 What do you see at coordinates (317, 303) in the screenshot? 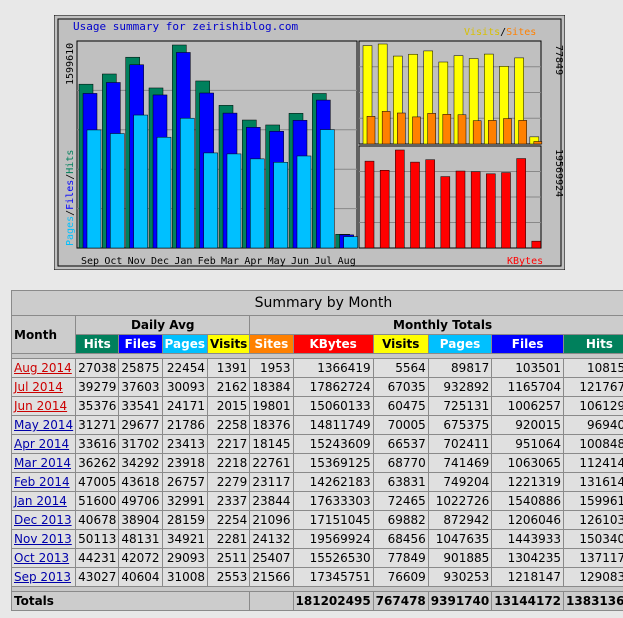
I see `summary-title: Summary by Month` at bounding box center [317, 303].